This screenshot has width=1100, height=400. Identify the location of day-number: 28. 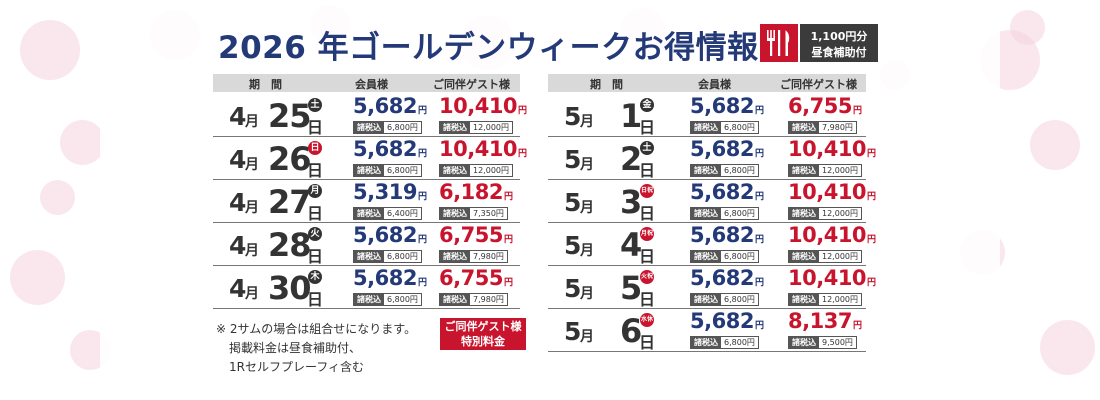
(290, 245).